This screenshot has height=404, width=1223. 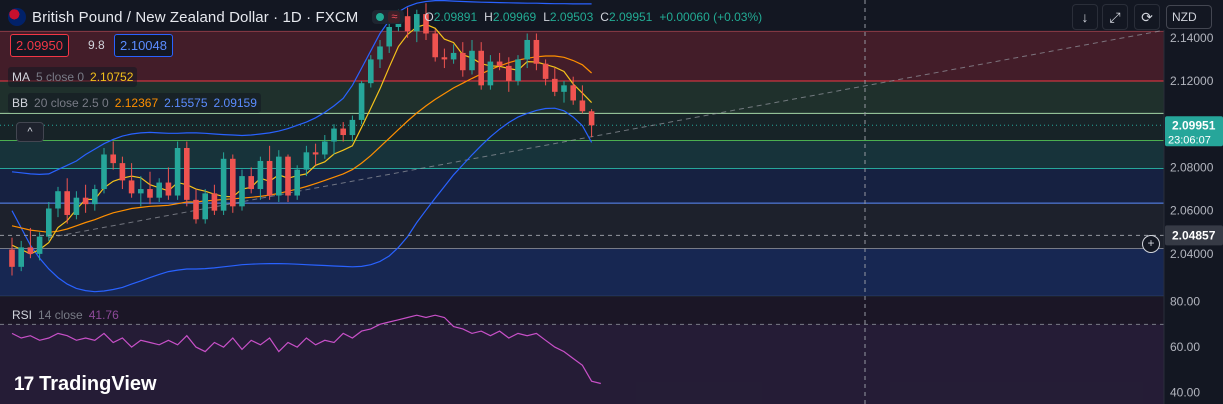 I want to click on arrow-down-icon: ↓, so click(x=1085, y=17).